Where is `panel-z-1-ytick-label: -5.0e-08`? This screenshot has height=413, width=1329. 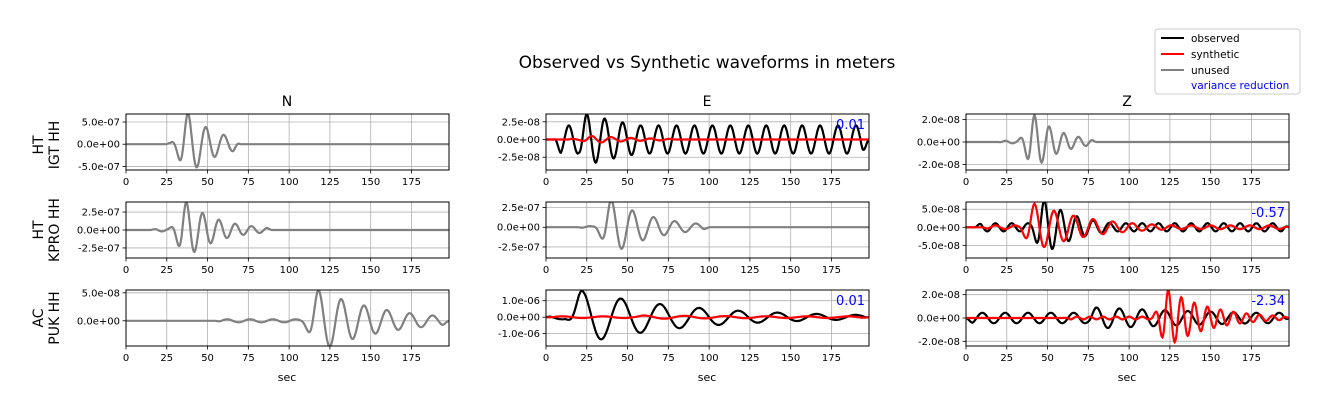 panel-z-1-ytick-label: -5.0e-08 is located at coordinates (939, 246).